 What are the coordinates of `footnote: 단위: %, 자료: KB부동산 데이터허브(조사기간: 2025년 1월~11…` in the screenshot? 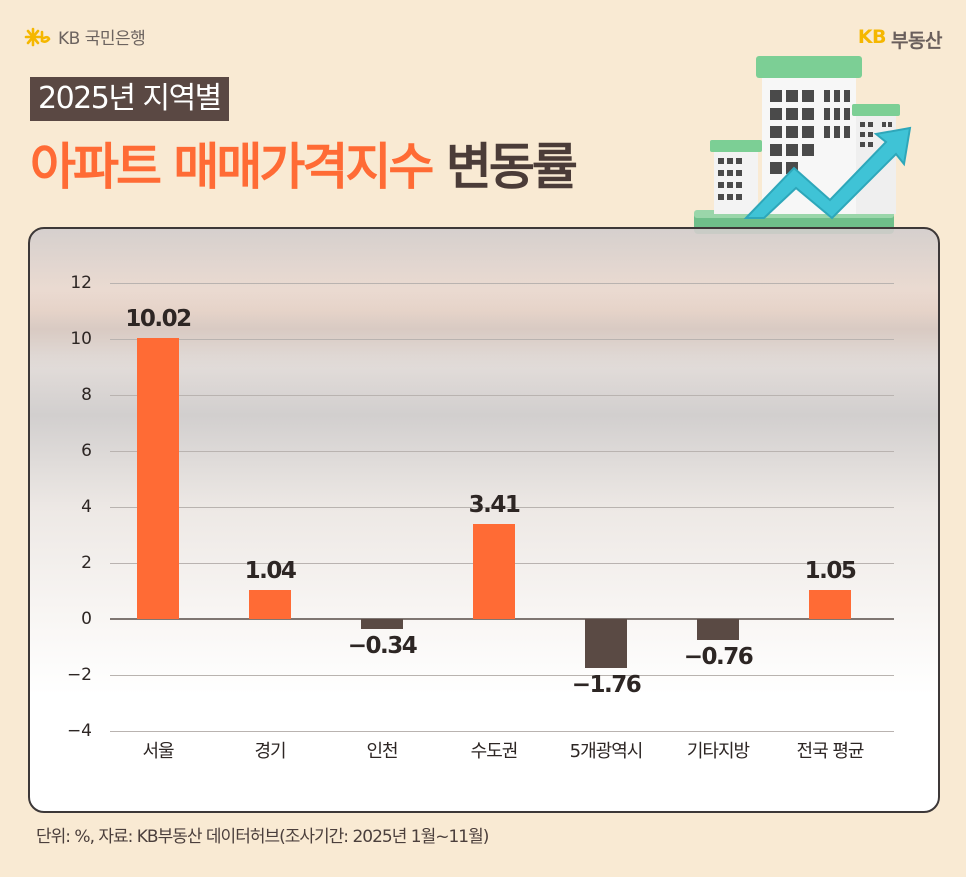 It's located at (262, 837).